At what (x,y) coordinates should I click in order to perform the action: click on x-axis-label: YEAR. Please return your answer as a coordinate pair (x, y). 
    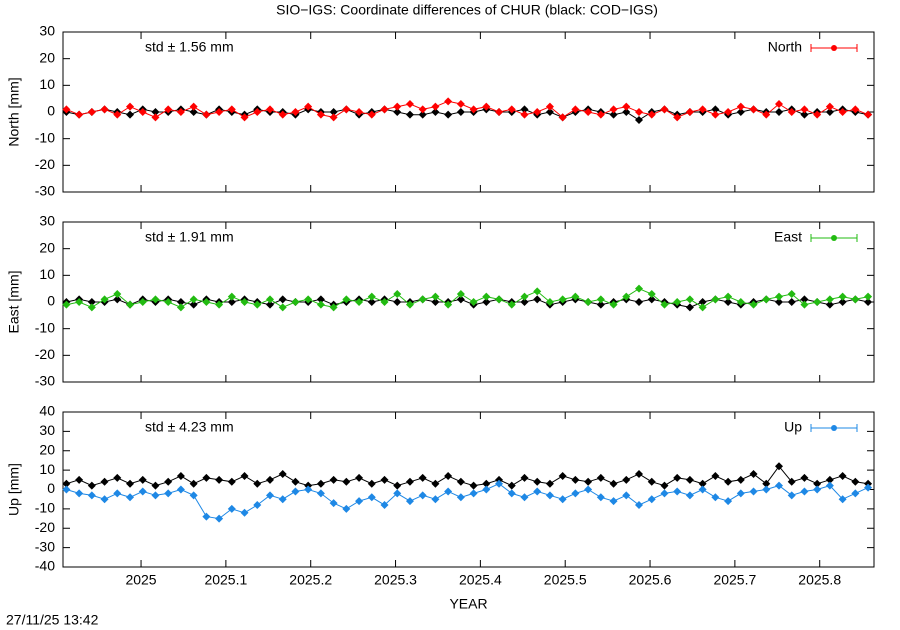
    Looking at the image, I should click on (468, 604).